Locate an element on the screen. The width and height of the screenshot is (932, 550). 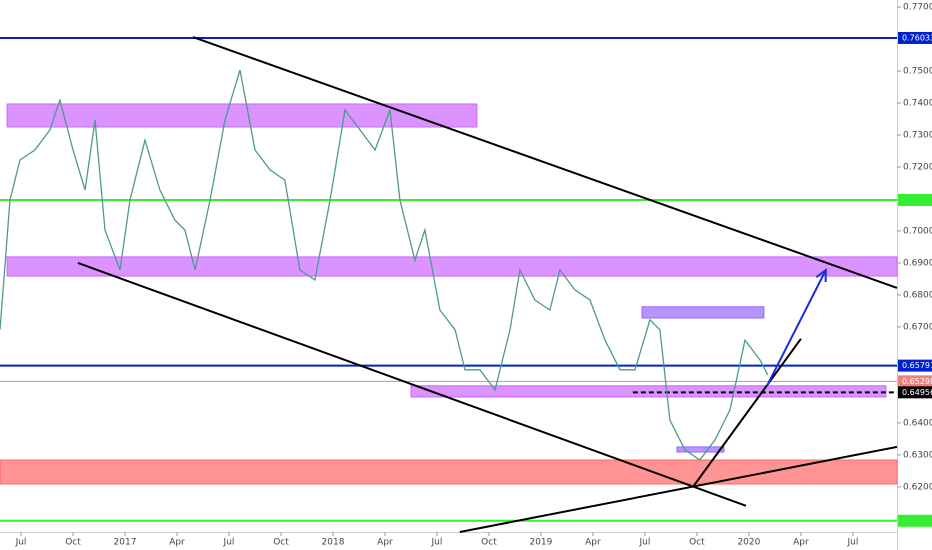
level-label: 0.76033 is located at coordinates (917, 37).